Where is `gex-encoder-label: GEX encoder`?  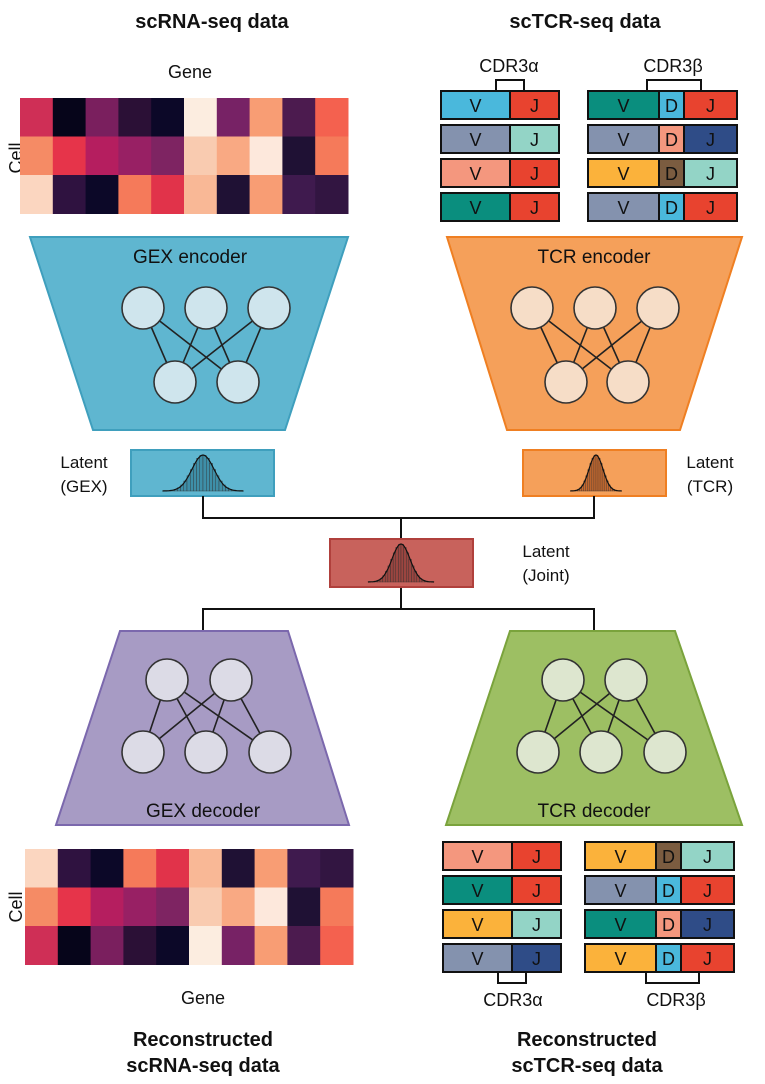
gex-encoder-label: GEX encoder is located at coordinates (190, 257).